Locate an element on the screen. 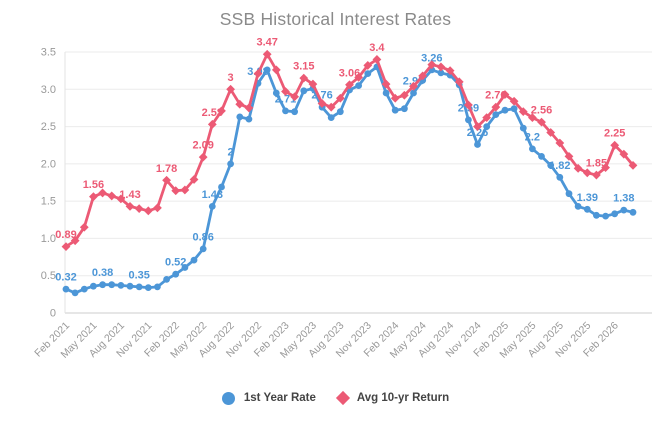 The image size is (671, 423). legend-item-1st-year-rate: 1st Year Rate is located at coordinates (268, 398).